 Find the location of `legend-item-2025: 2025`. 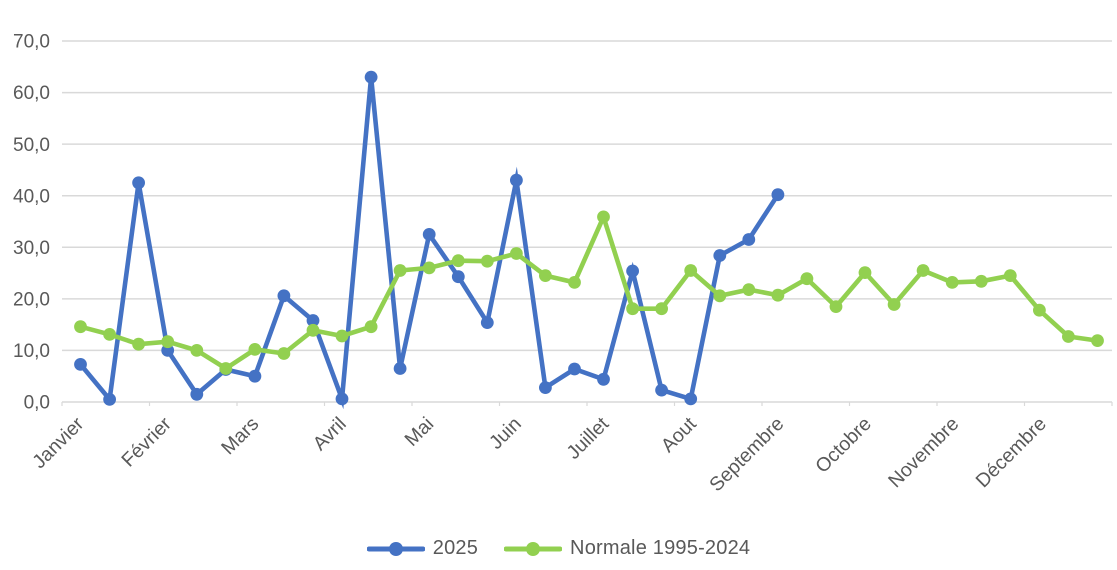

legend-item-2025: 2025 is located at coordinates (422, 548).